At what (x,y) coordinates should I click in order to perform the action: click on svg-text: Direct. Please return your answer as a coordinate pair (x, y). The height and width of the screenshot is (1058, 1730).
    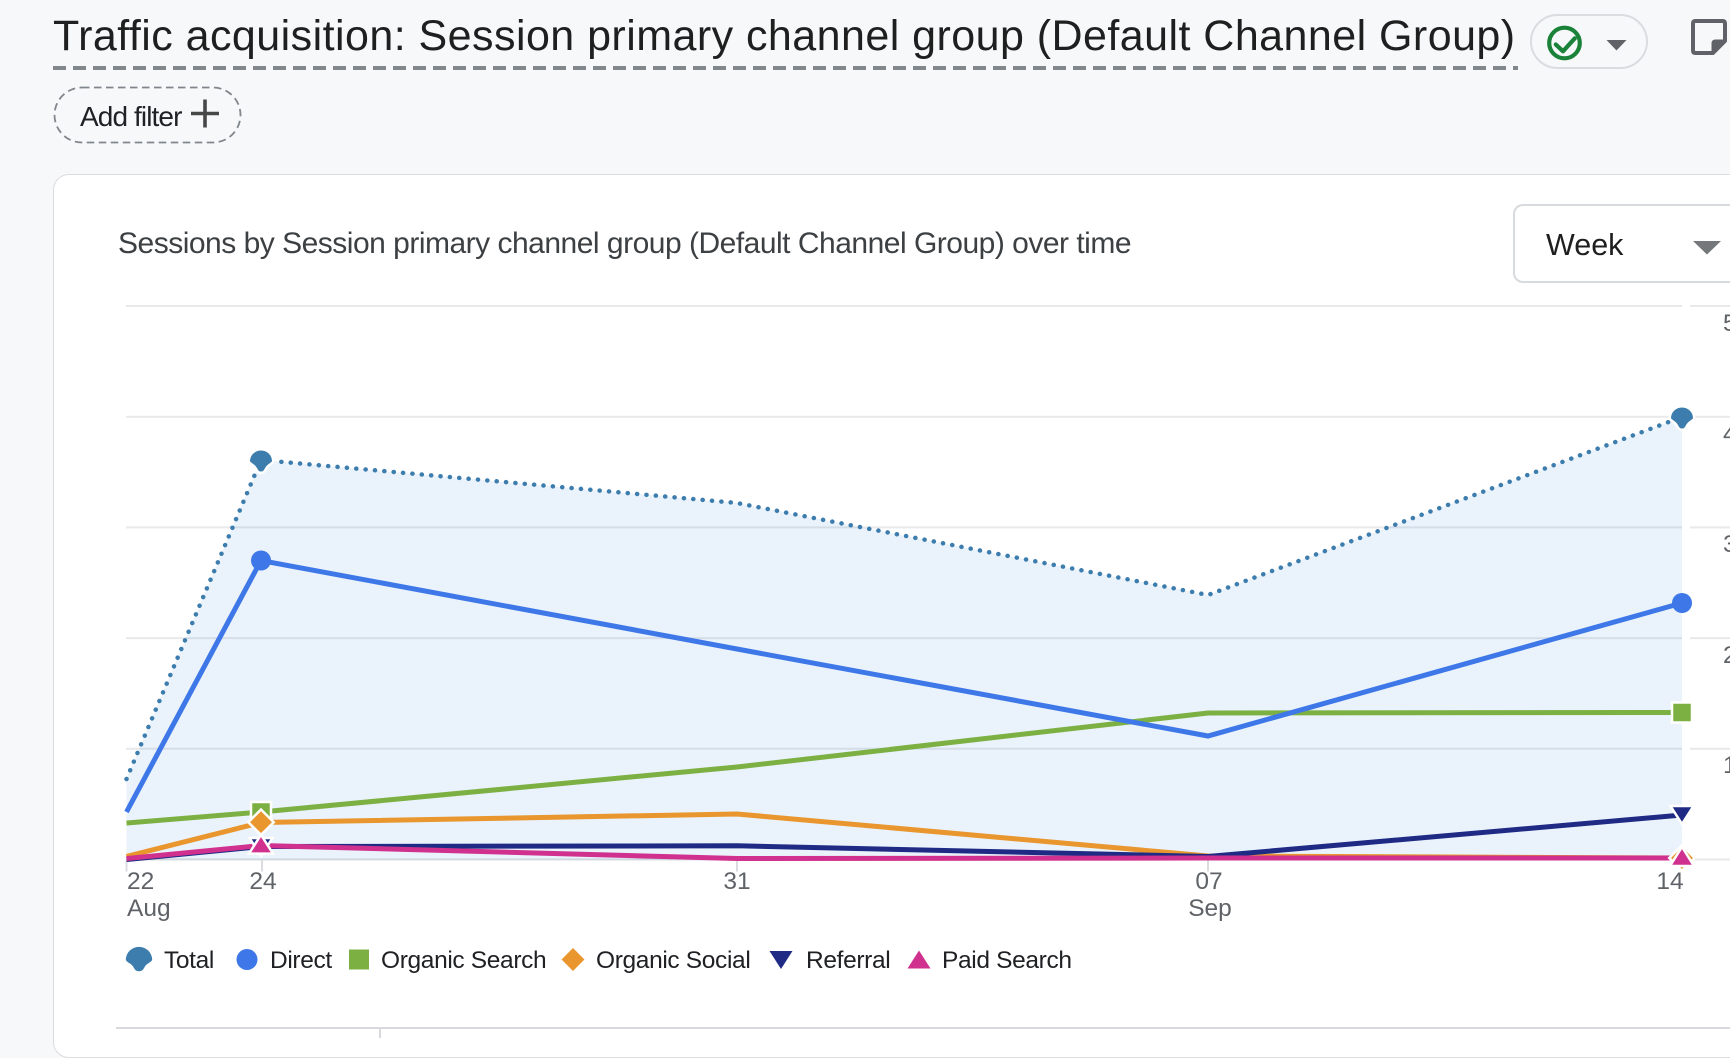
    Looking at the image, I should click on (301, 960).